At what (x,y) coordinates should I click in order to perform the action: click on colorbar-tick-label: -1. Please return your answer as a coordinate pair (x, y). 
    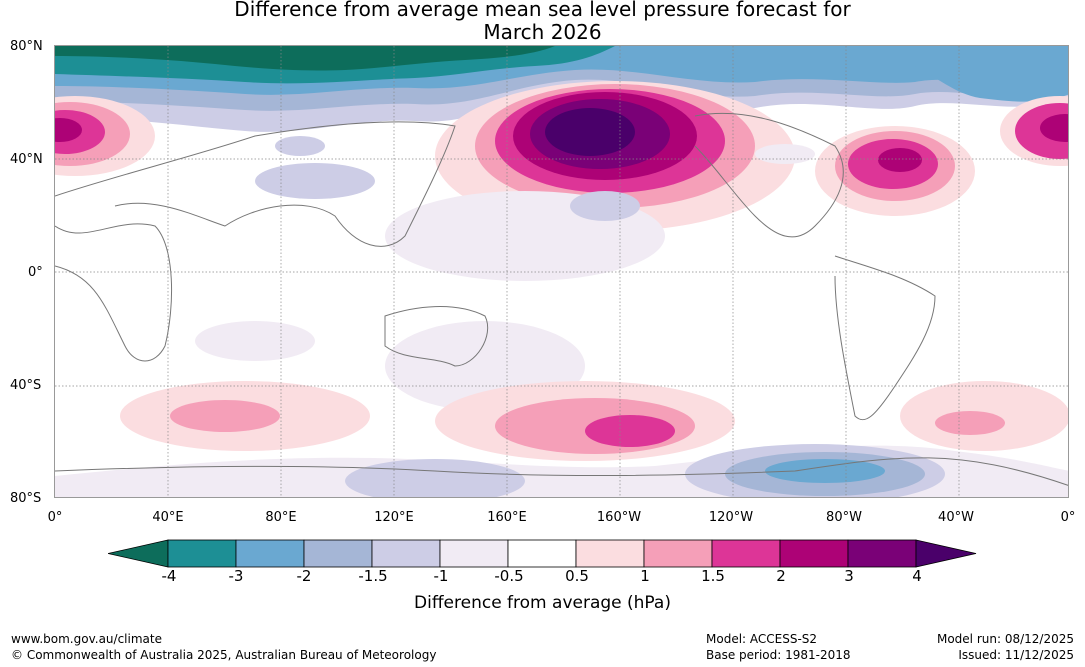
    Looking at the image, I should click on (441, 576).